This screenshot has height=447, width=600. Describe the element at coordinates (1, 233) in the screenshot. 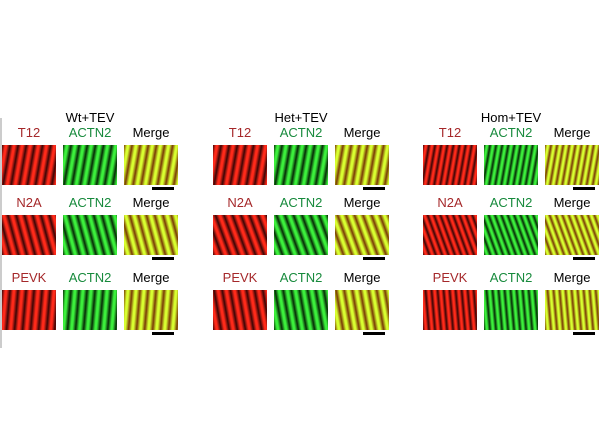

I see `edge-line` at that location.